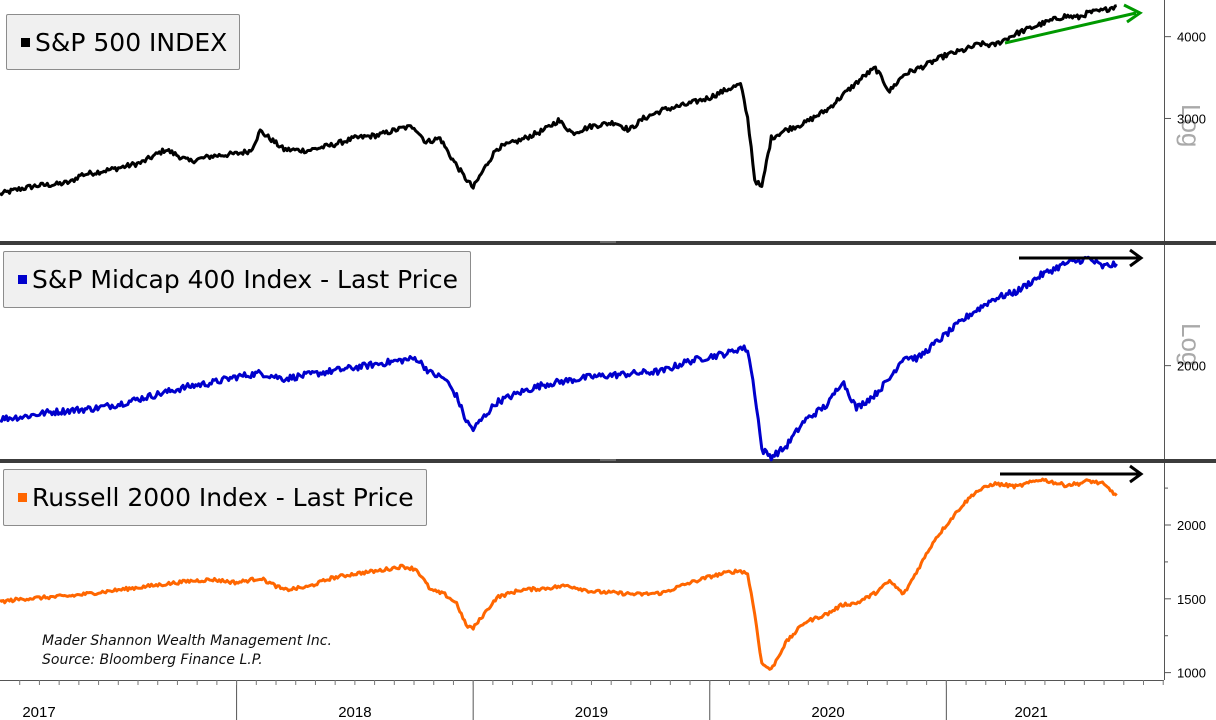 This screenshot has width=1216, height=720. What do you see at coordinates (1081, 258) in the screenshot?
I see `arrow-midcap-flat` at bounding box center [1081, 258].